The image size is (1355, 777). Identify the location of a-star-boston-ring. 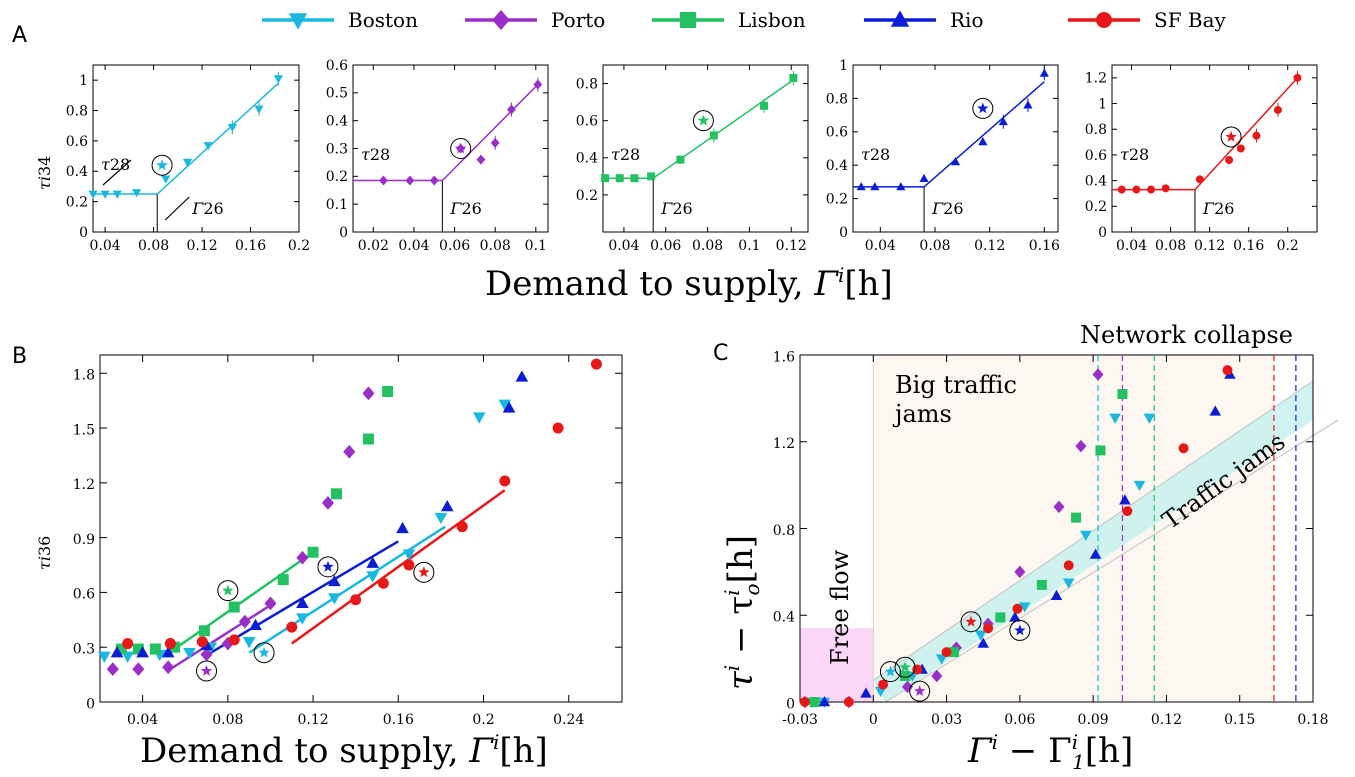
(162, 165).